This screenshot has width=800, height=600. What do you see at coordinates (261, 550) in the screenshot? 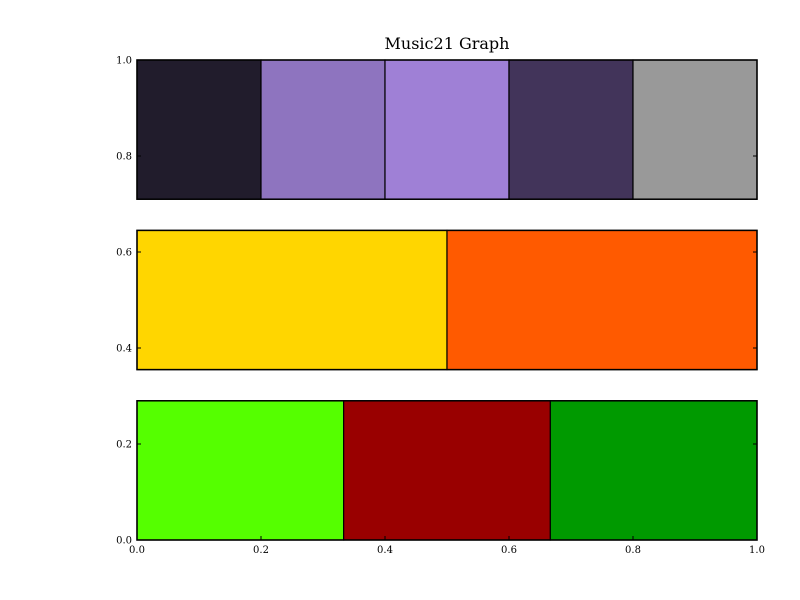
I see `x-tick-label: 0.2` at bounding box center [261, 550].